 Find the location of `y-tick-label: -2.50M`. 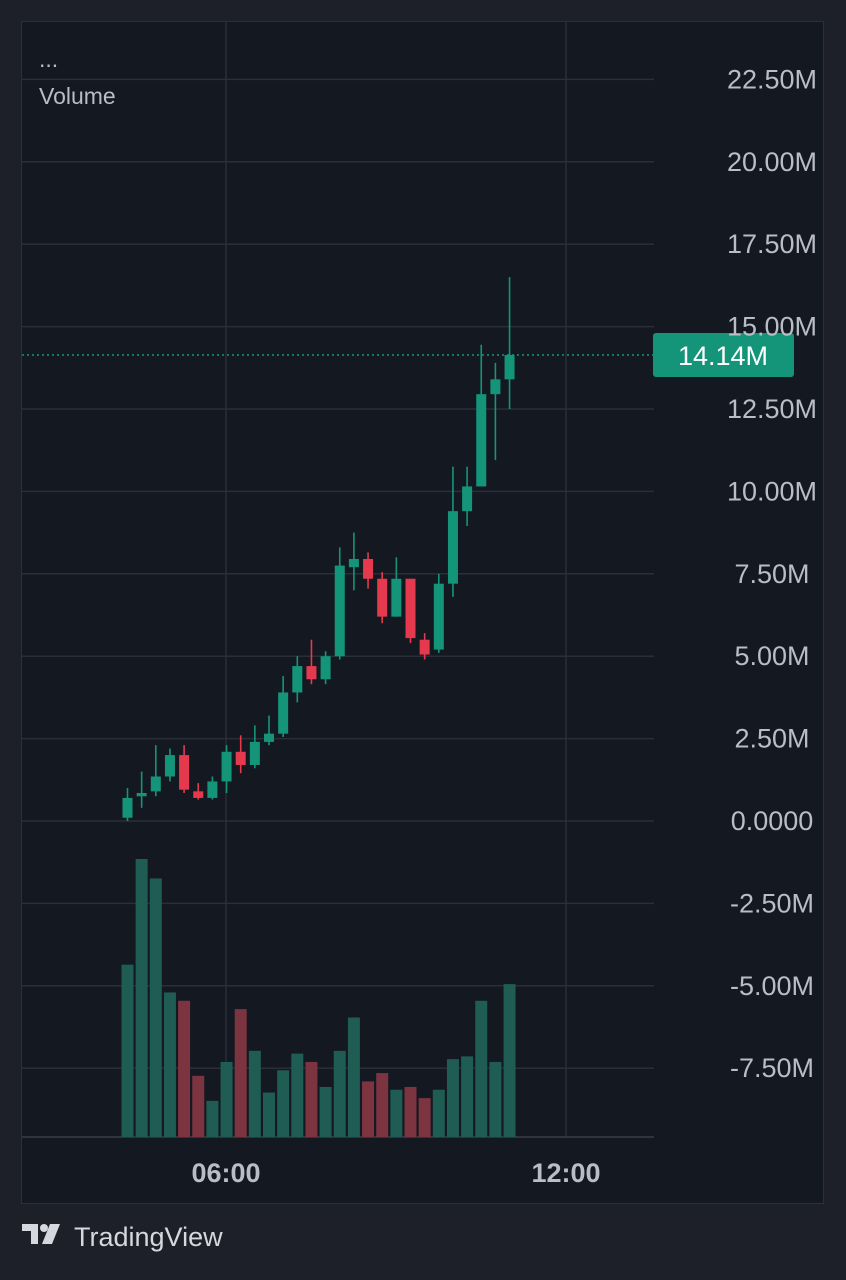

y-tick-label: -2.50M is located at coordinates (772, 903).